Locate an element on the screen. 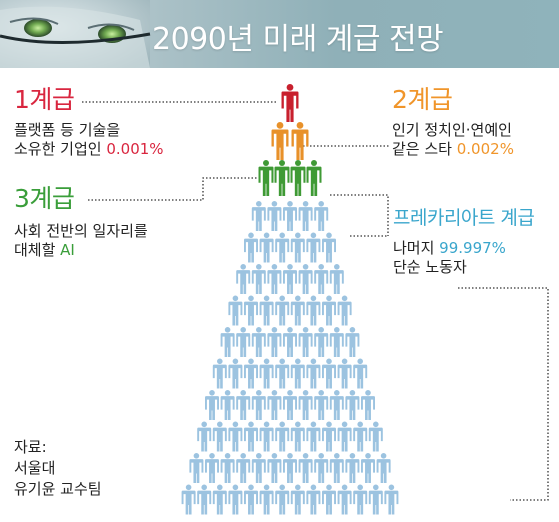  precariat-share: 99.997% is located at coordinates (472, 247).